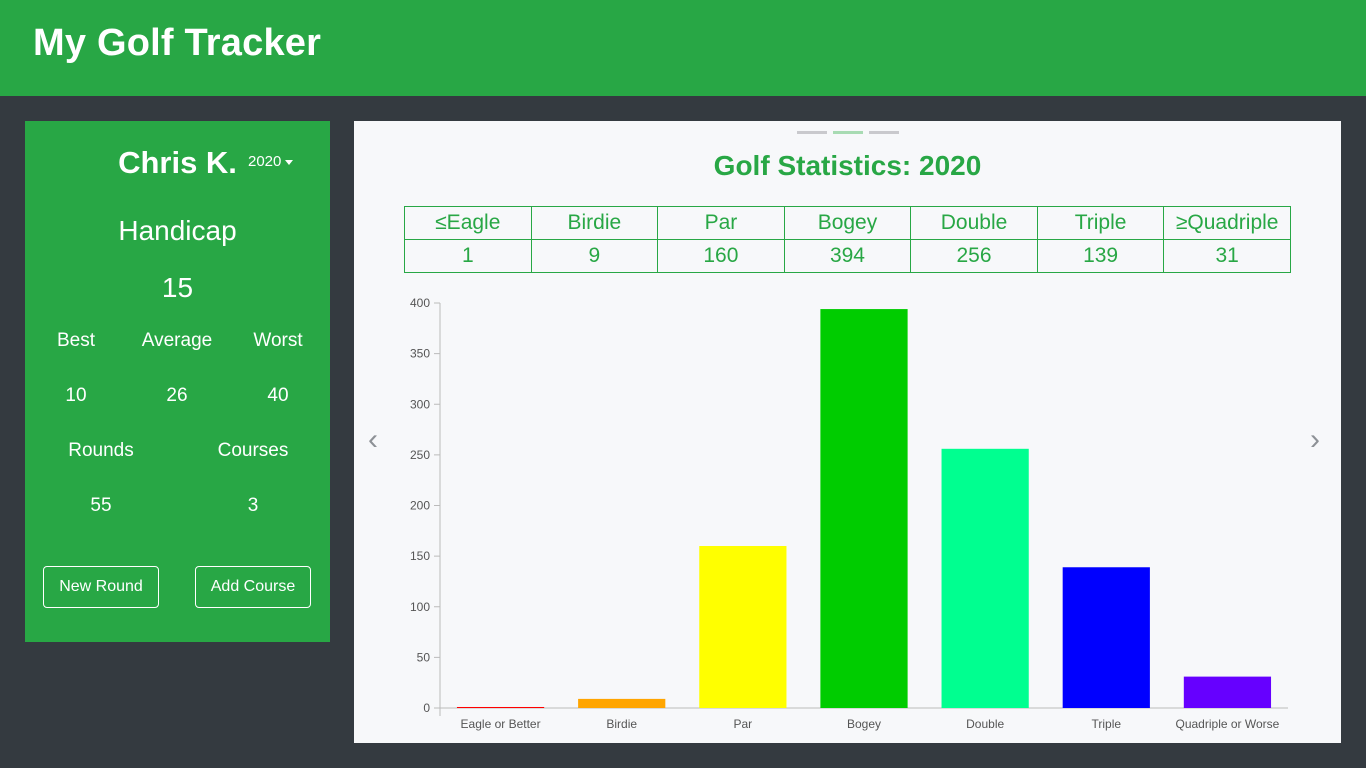  Describe the element at coordinates (721, 223) in the screenshot. I see `table-header-cell: Par` at that location.